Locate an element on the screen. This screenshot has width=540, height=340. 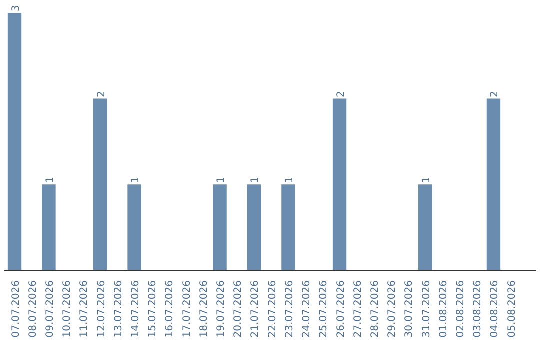
x-tick-label: 14.07.2026 is located at coordinates (136, 309).